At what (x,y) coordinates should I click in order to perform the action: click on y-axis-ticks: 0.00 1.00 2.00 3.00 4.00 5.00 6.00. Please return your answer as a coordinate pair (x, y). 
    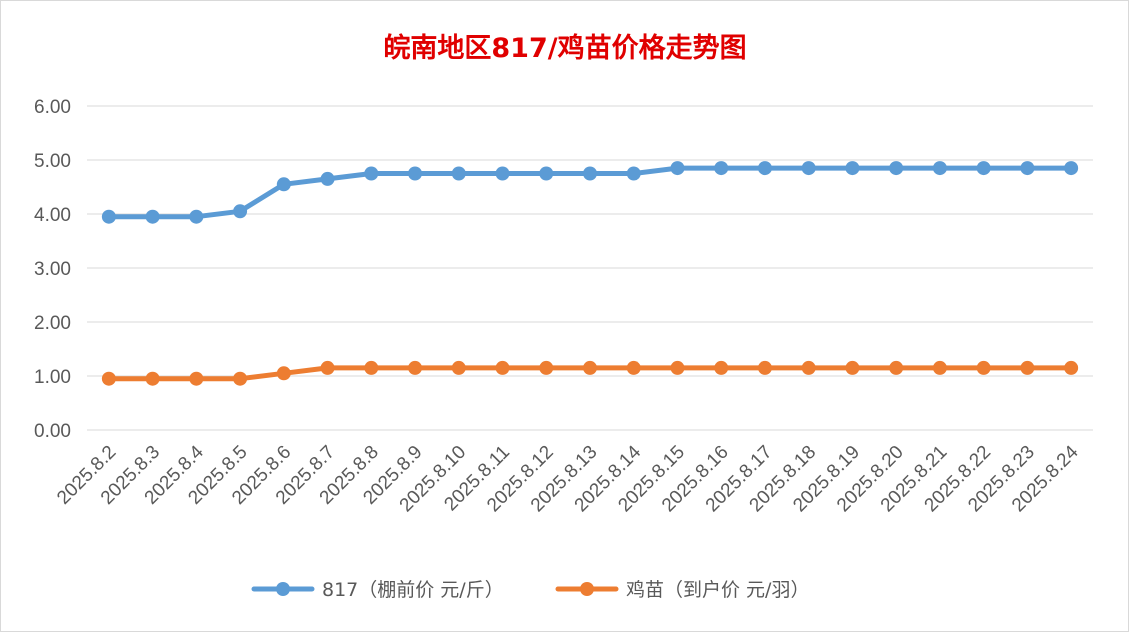
    Looking at the image, I should click on (52, 269).